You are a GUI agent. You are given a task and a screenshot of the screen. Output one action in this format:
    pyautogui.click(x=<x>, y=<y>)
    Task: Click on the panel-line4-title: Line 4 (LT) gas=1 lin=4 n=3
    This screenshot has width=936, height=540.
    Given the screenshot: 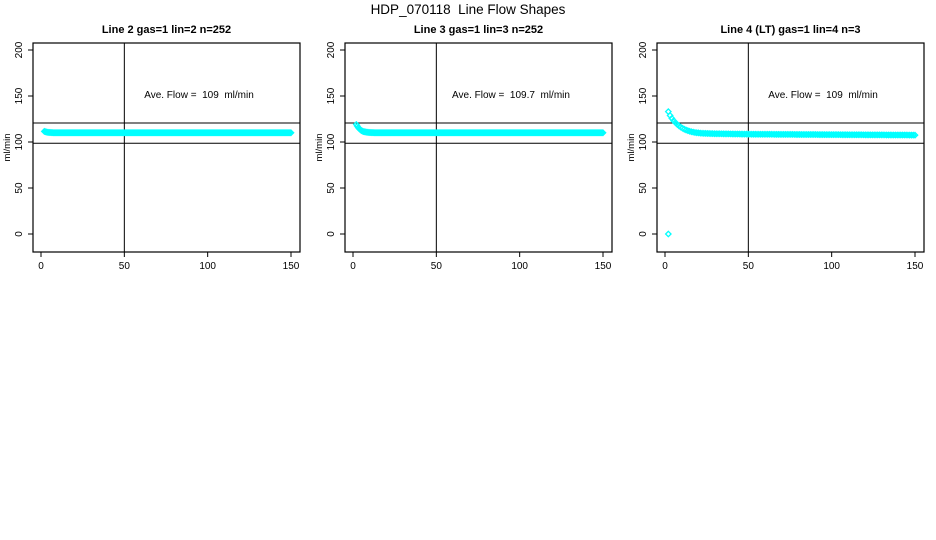 What is the action you would take?
    pyautogui.click(x=790, y=30)
    